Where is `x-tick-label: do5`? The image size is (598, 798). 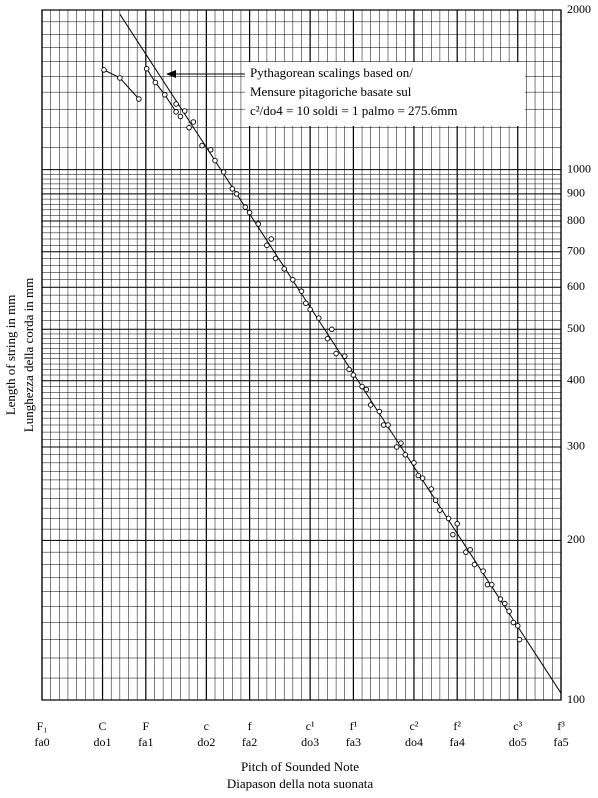 x-tick-label: do5 is located at coordinates (518, 742).